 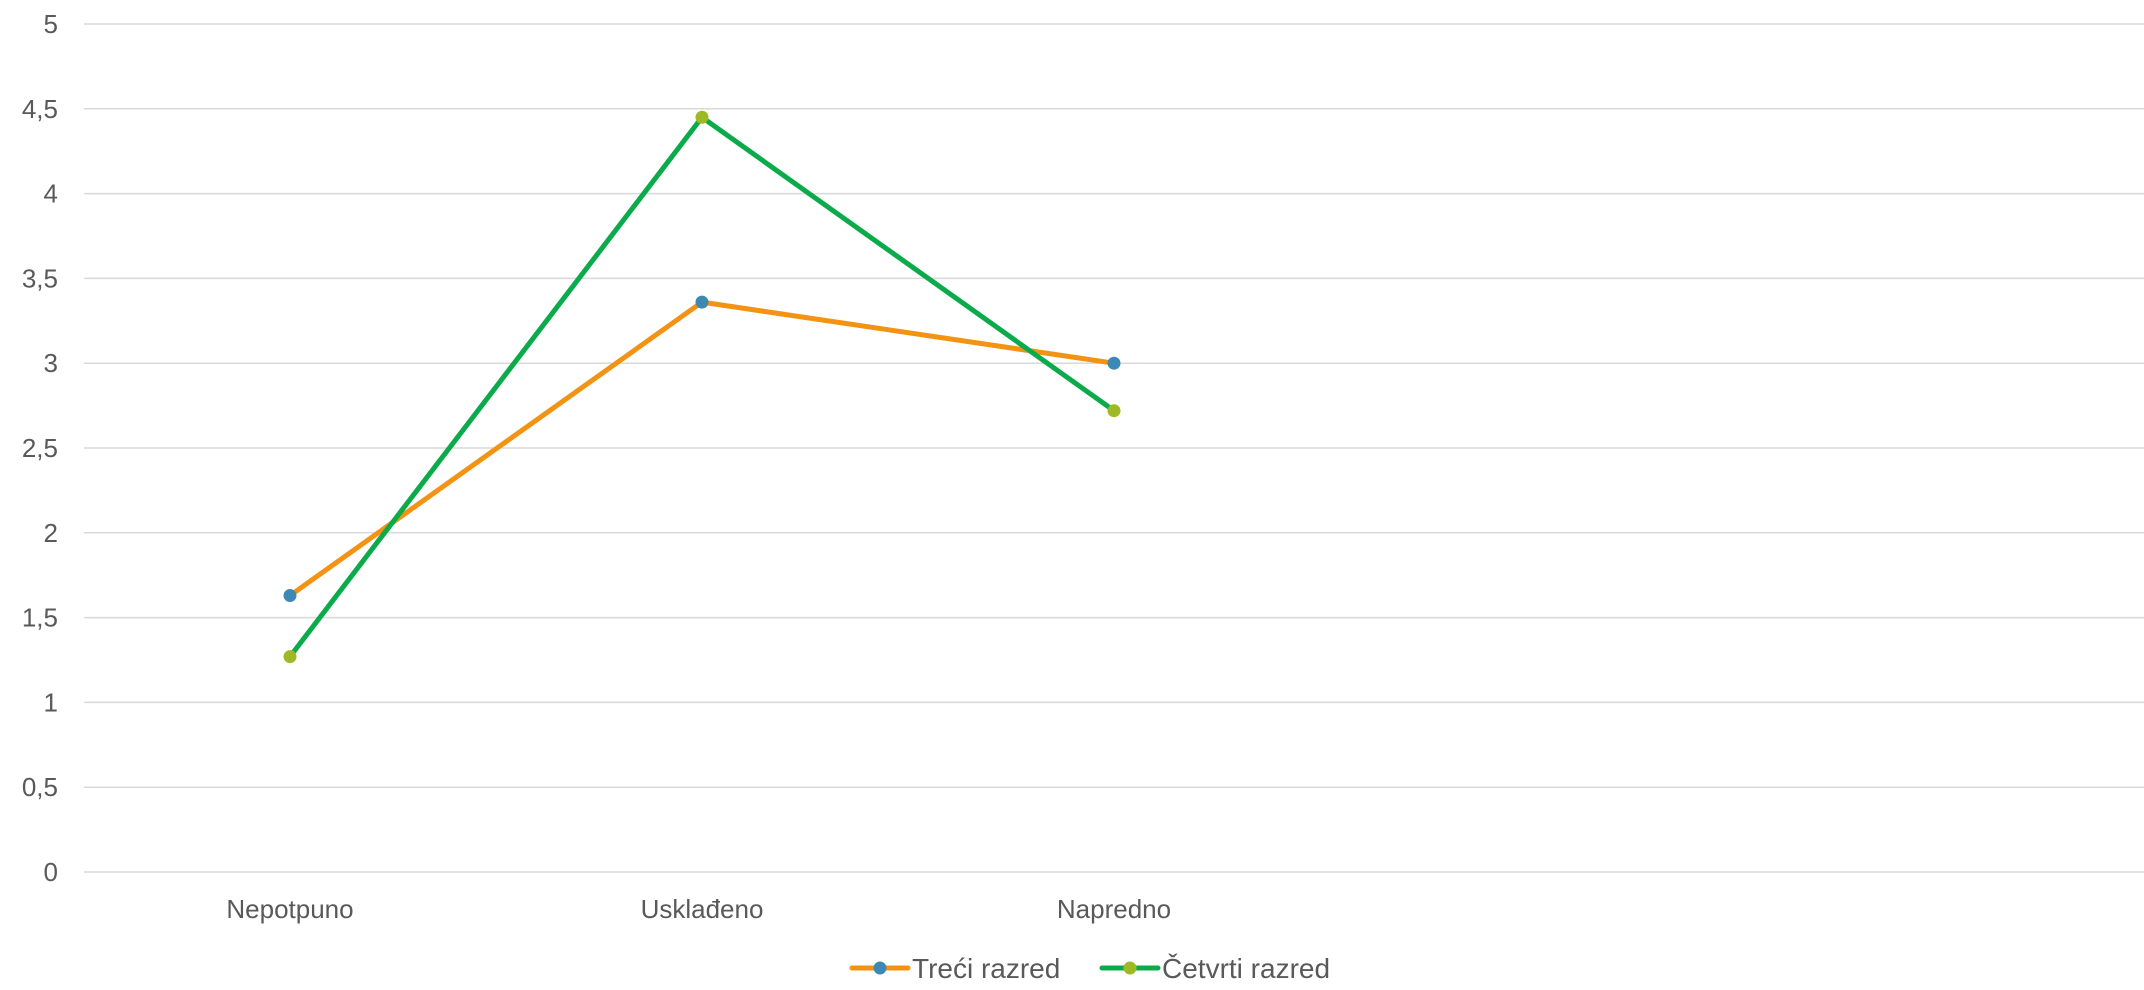 What do you see at coordinates (702, 909) in the screenshot?
I see `x-tick-label: Usklađeno` at bounding box center [702, 909].